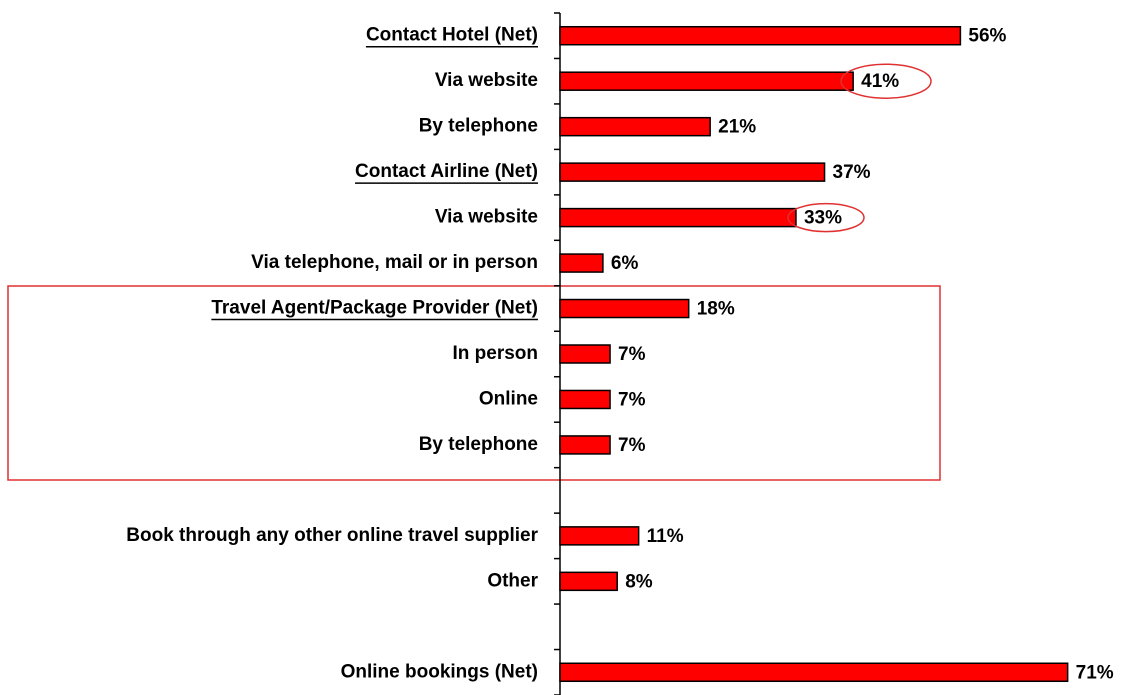 This screenshot has height=695, width=1132. I want to click on value-label: 37%, so click(852, 172).